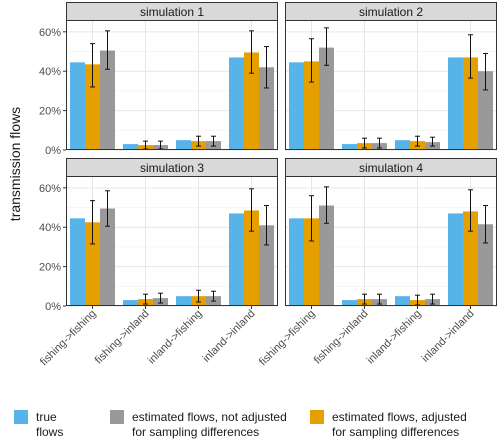 Image resolution: width=498 pixels, height=447 pixels. I want to click on panel-title: simulation 3, so click(172, 168).